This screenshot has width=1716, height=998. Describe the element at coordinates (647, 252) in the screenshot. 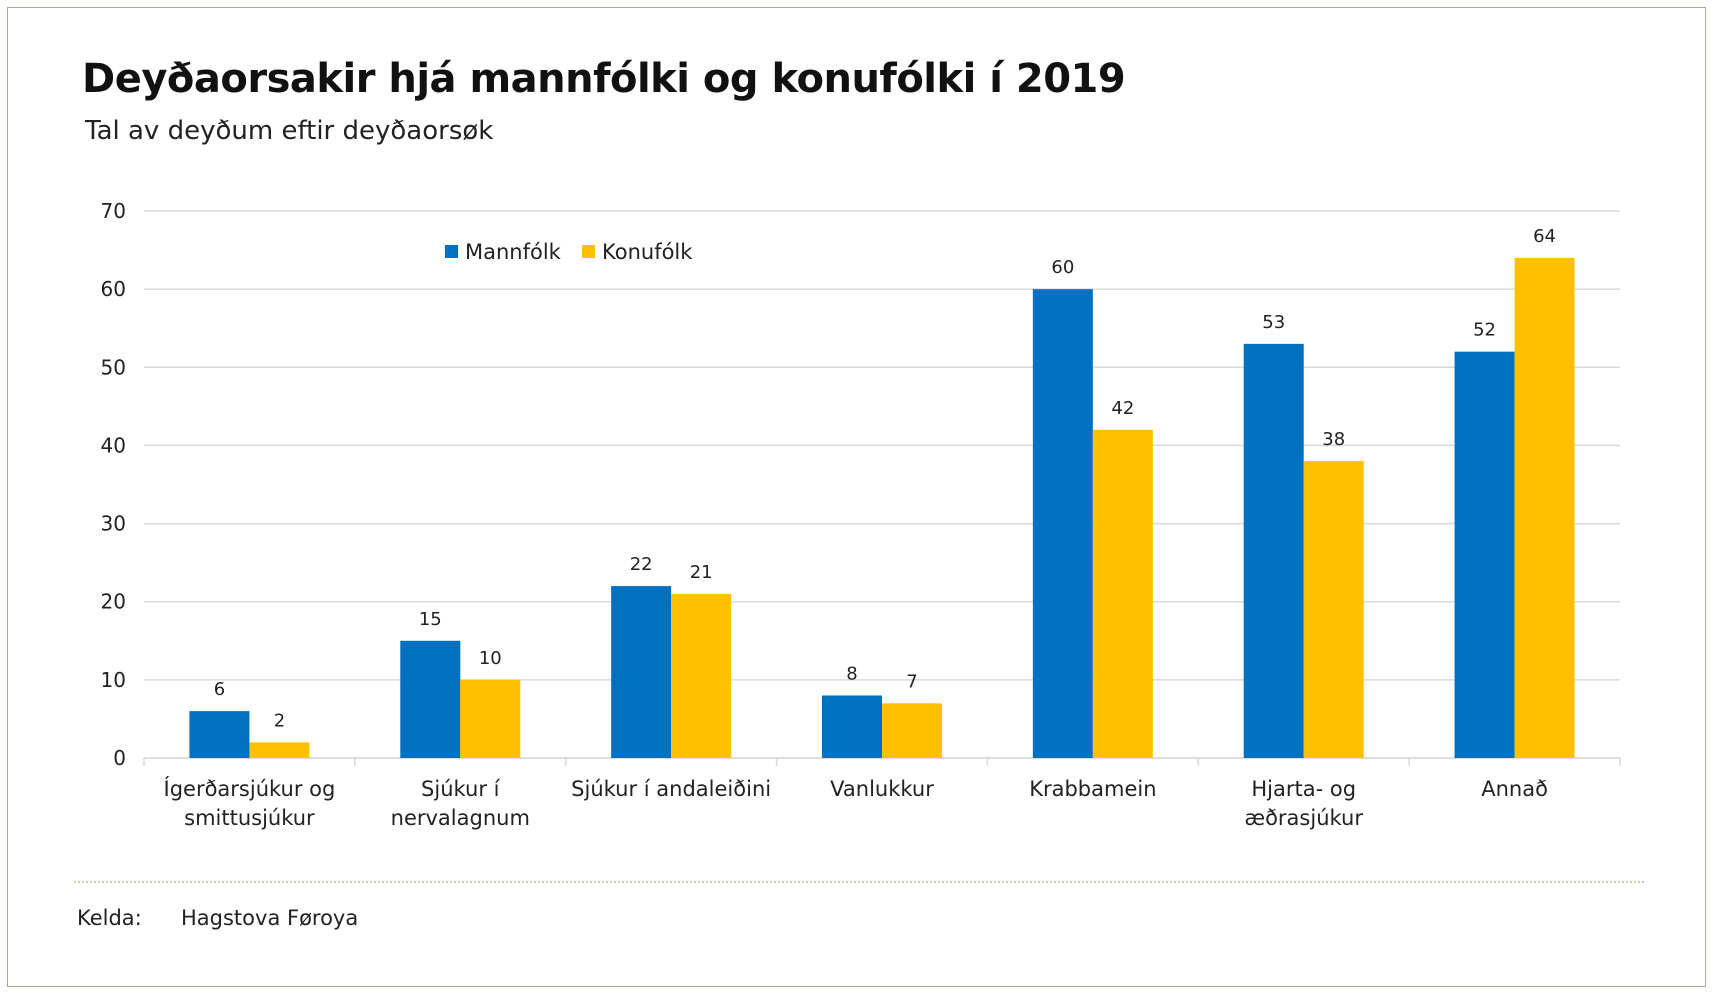

I see `legend-label-konufolk: Konufólk` at that location.